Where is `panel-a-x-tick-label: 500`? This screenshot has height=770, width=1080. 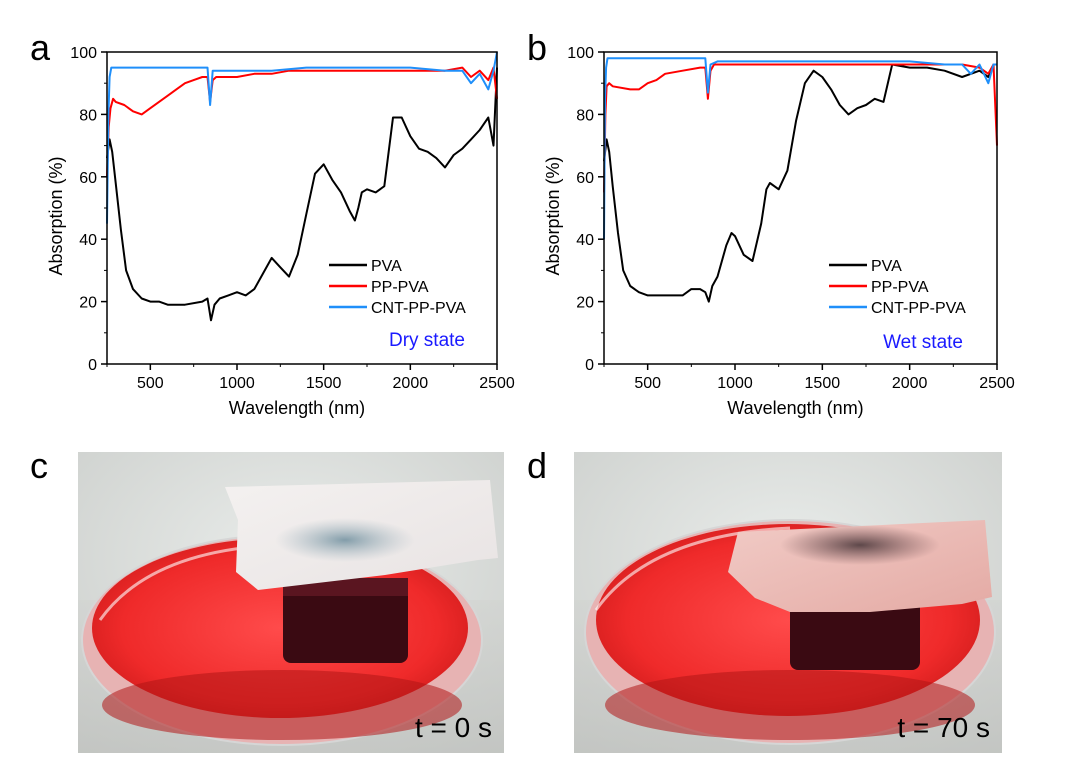
panel-a-x-tick-label: 500 is located at coordinates (150, 383).